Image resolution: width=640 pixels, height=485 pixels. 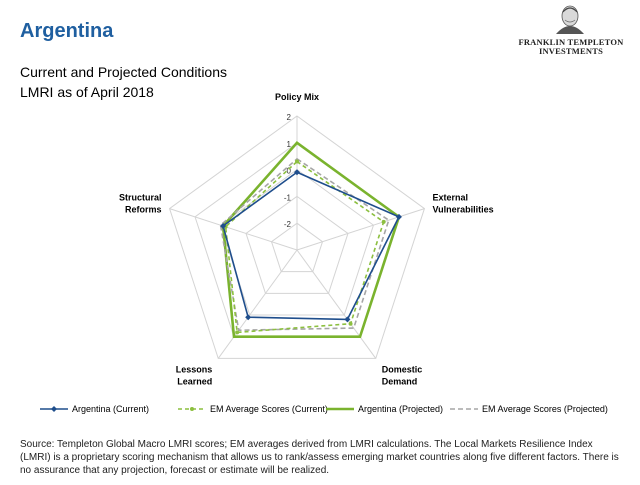 What do you see at coordinates (87, 92) in the screenshot?
I see `chart-date-subtitle: LMRI as of April 2018` at bounding box center [87, 92].